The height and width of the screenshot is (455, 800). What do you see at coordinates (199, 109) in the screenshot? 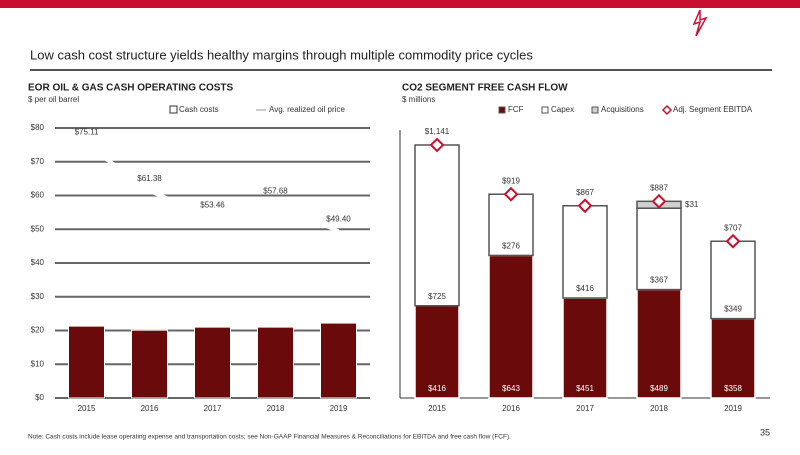
I see `legend-label: Cash costs` at bounding box center [199, 109].